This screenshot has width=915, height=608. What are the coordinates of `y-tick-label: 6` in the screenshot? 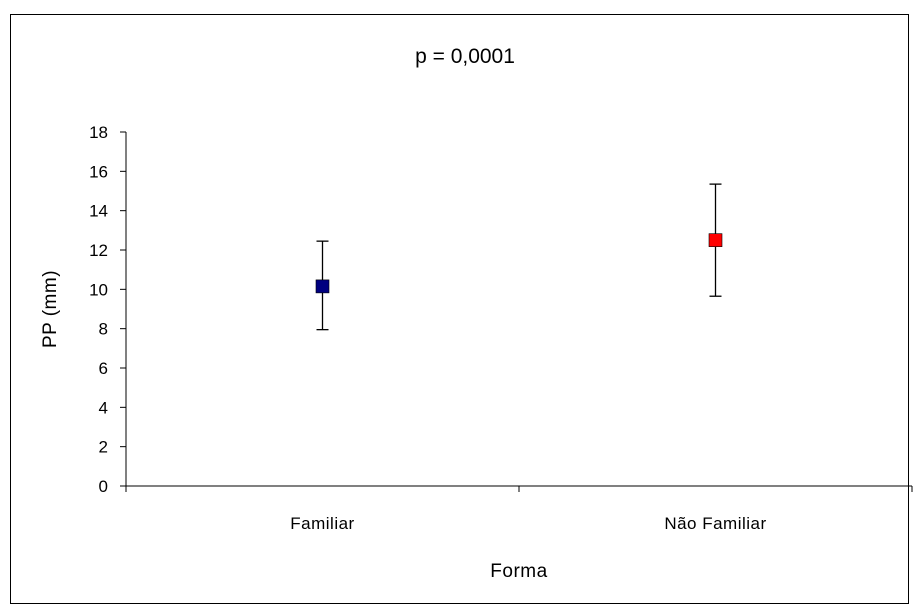 It's located at (103, 368).